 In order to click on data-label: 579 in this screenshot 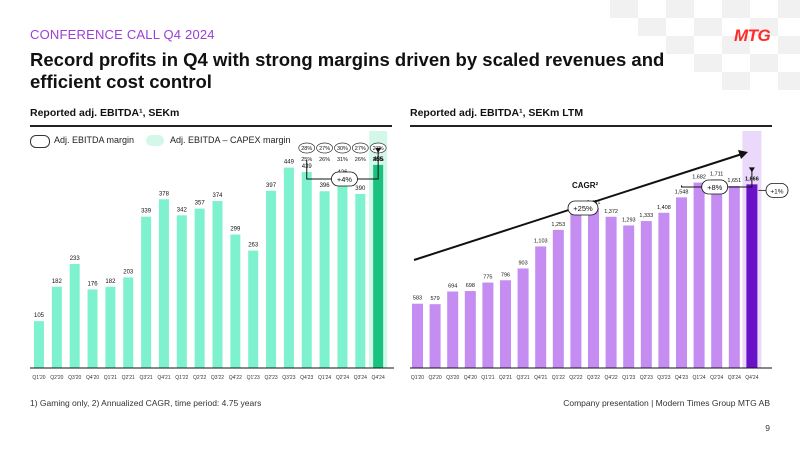, I will do `click(435, 299)`.